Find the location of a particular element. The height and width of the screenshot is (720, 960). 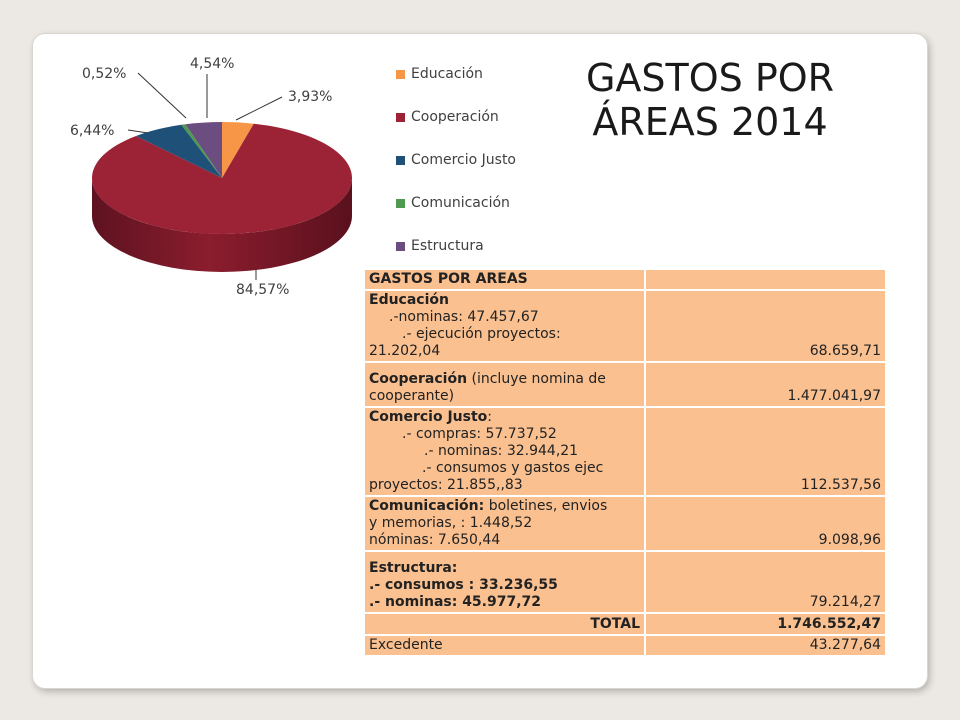

legend-swatch-comunicacion is located at coordinates (400, 203).